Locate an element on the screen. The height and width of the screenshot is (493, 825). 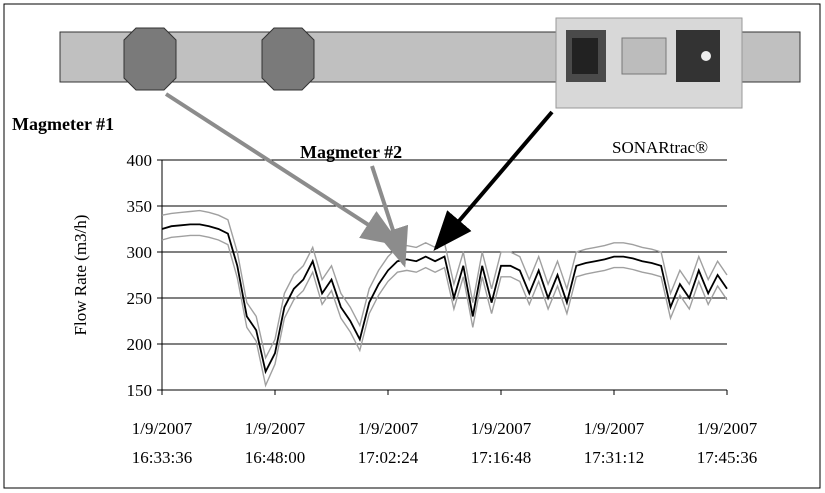
x-tick-label: 1/9/2007 16:48:00 is located at coordinates (275, 443).